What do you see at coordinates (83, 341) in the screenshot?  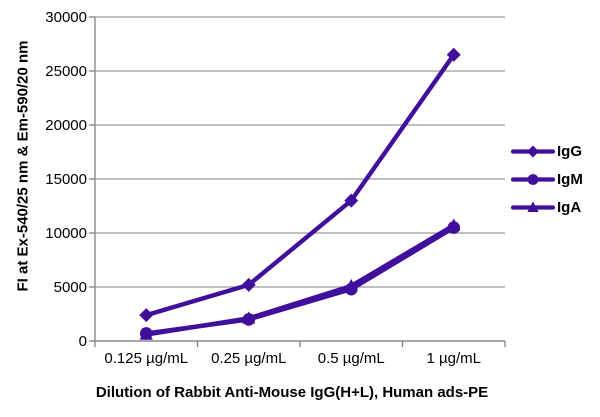 I see `y-tick-label: 0` at bounding box center [83, 341].